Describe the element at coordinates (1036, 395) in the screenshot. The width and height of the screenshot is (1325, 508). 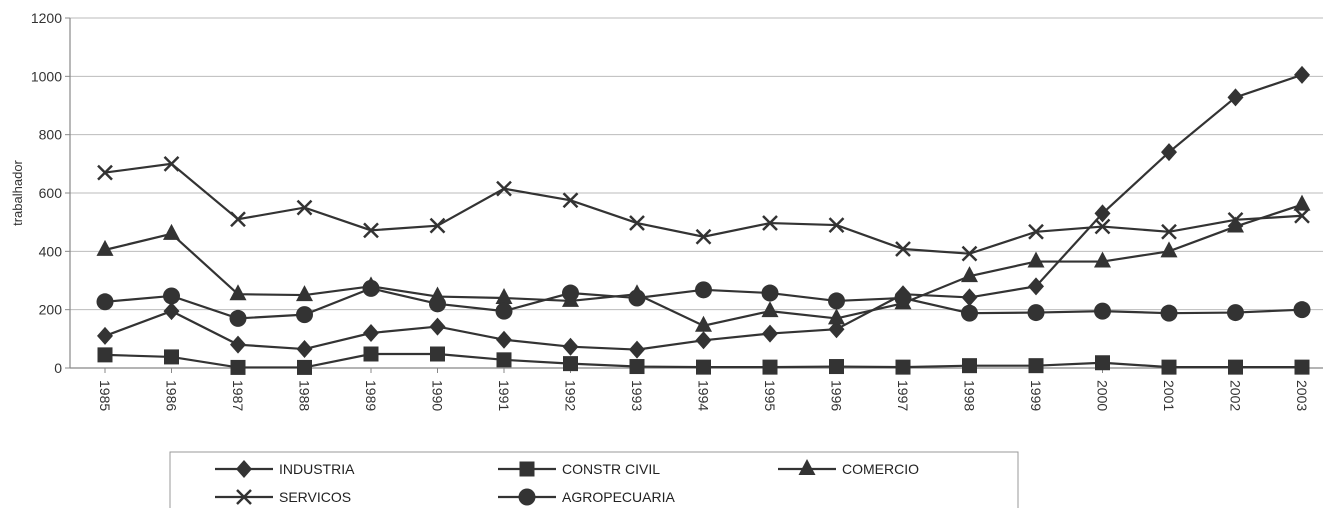
I see `x-tick-label: 1999` at that location.